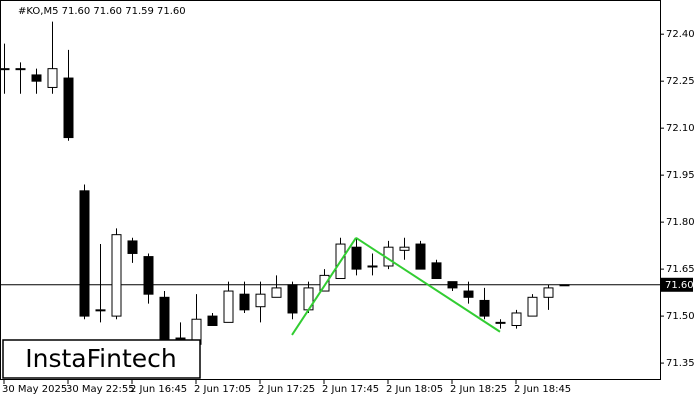 This screenshot has height=400, width=700. What do you see at coordinates (350, 389) in the screenshot?
I see `x-tick-label: 2 Jun 17:45` at bounding box center [350, 389].